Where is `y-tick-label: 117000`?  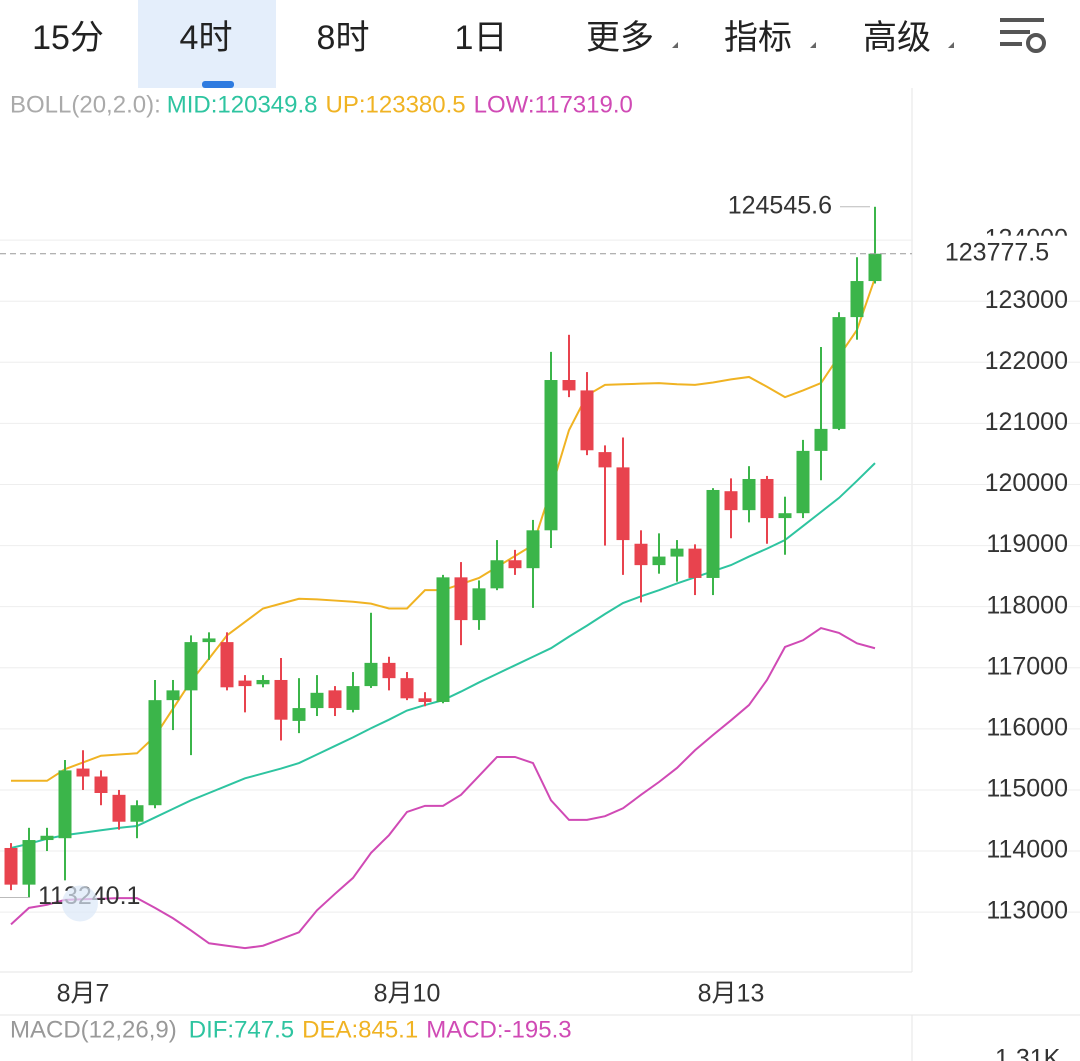
y-tick-label: 117000 is located at coordinates (1027, 666).